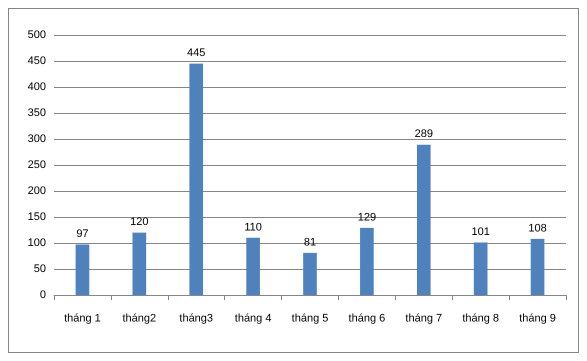  What do you see at coordinates (37, 113) in the screenshot?
I see `y-tick-label: 350` at bounding box center [37, 113].